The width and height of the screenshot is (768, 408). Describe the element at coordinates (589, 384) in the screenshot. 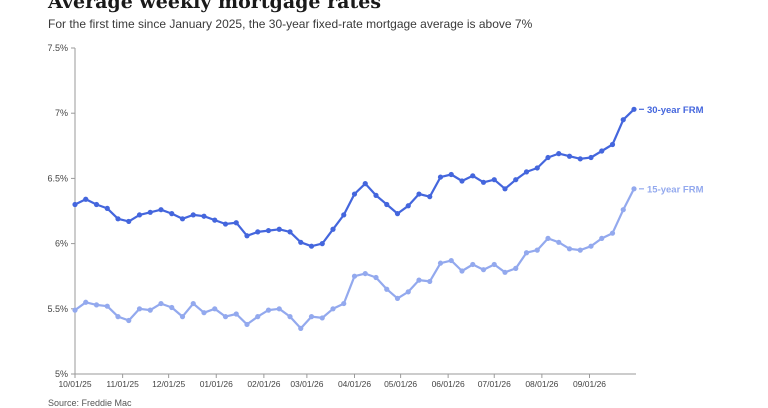

I see `x-tick-label: 09/01/26` at that location.